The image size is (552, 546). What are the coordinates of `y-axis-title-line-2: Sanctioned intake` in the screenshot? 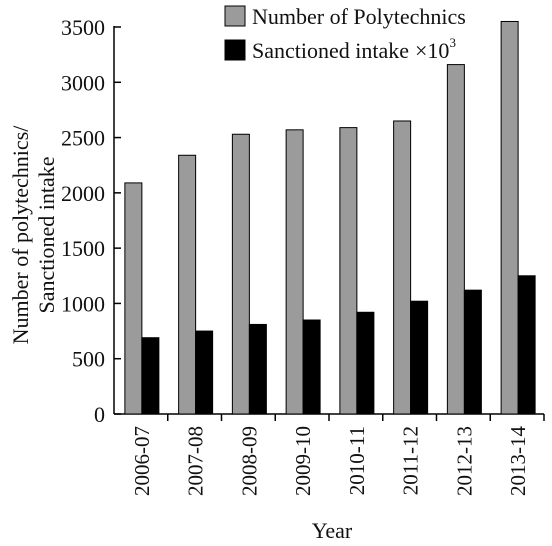 It's located at (46, 234).